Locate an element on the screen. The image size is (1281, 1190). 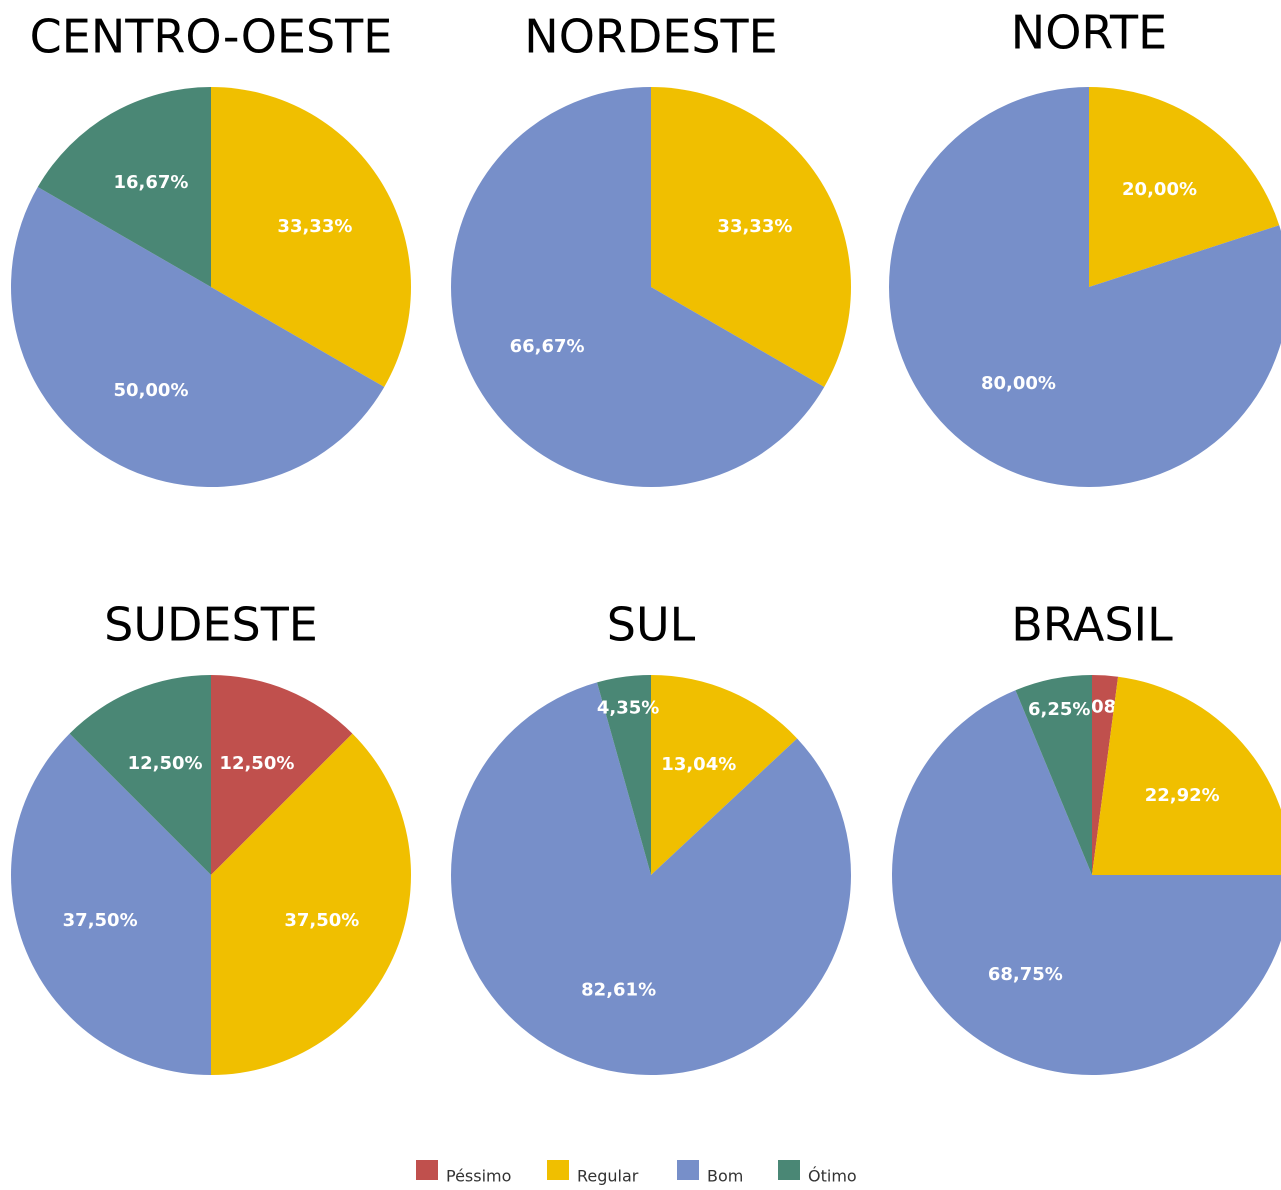
value-label: 13,04% is located at coordinates (698, 764).